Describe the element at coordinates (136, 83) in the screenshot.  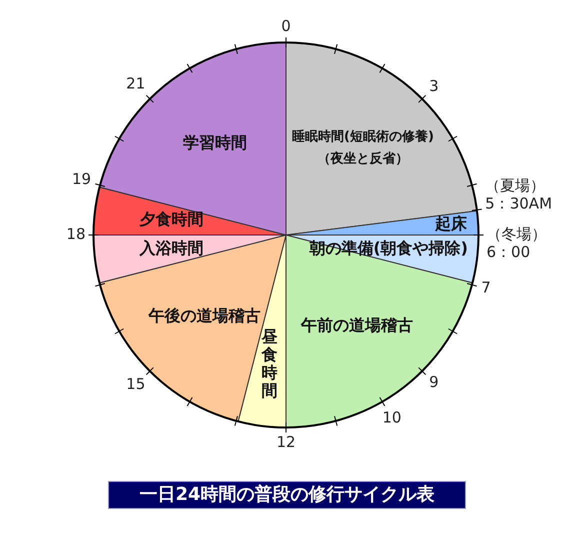
I see `text: 21` at that location.